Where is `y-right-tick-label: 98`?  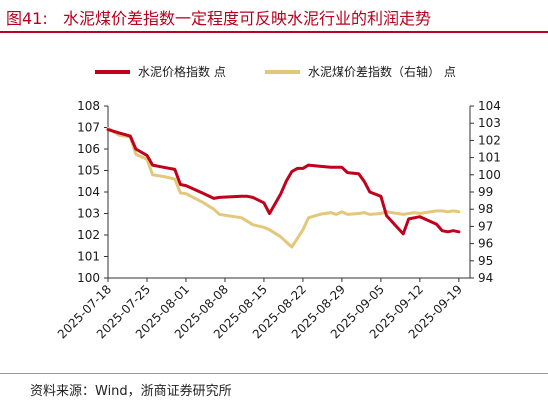 y-right-tick-label: 98 is located at coordinates (485, 209).